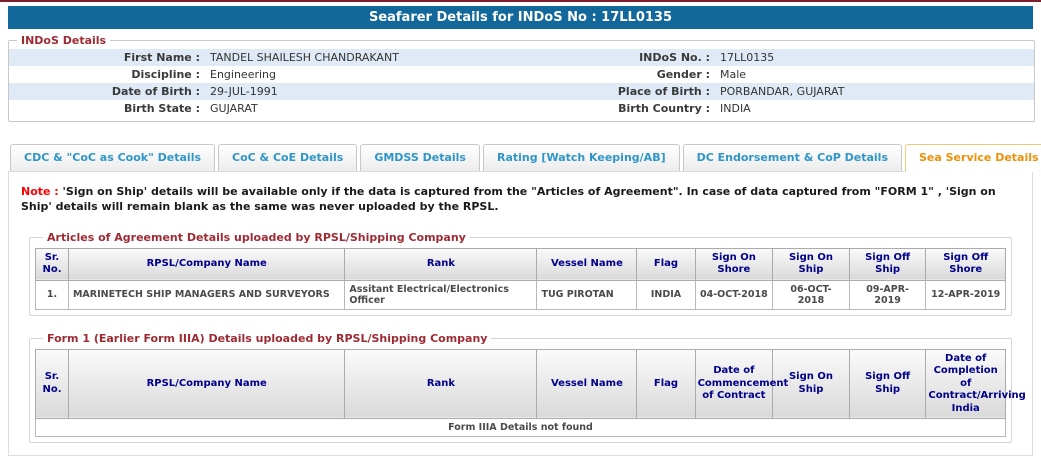  I want to click on form-iiia-not-found-message: Form IIIA Details not found, so click(520, 428).